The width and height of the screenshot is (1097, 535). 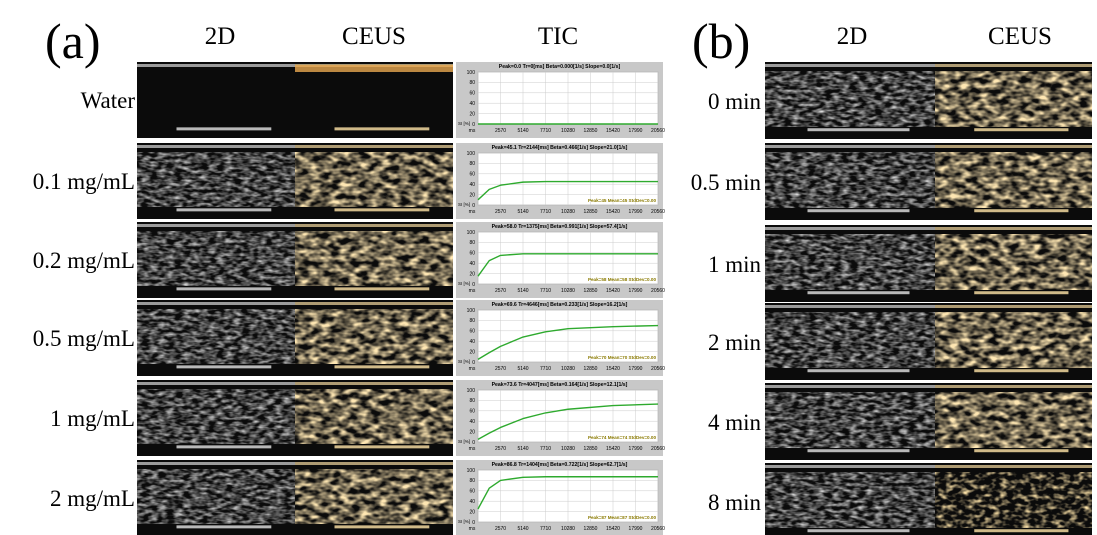 What do you see at coordinates (613, 369) in the screenshot?
I see `x-tick-label: 15420` at bounding box center [613, 369].